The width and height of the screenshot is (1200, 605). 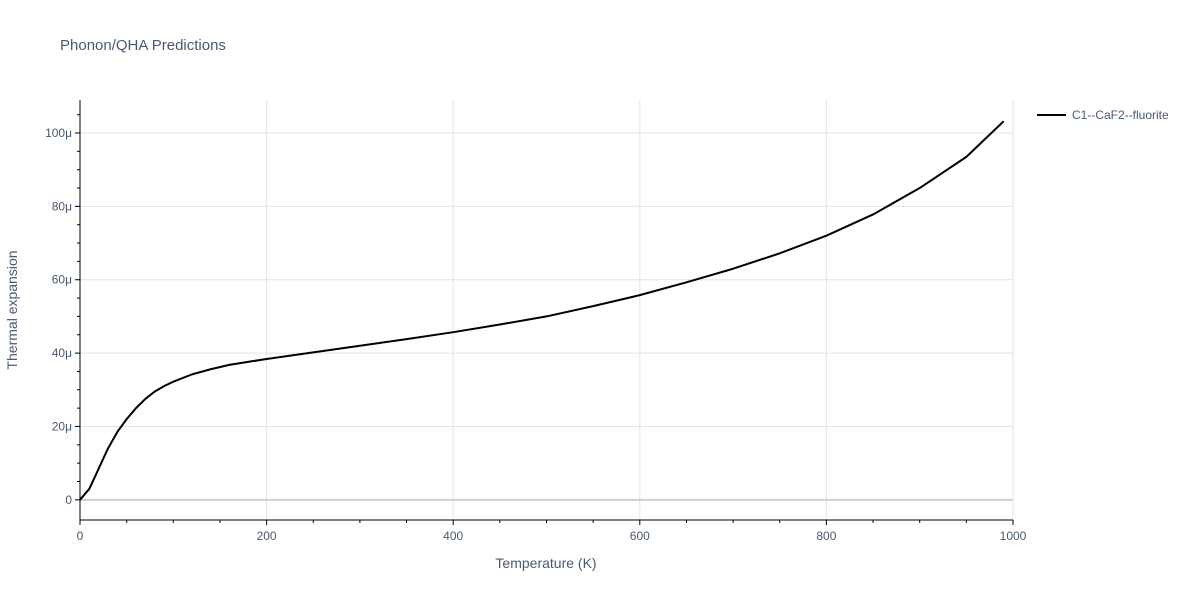 I want to click on legend-label: C1--CaF2--fluorite, so click(x=1120, y=115).